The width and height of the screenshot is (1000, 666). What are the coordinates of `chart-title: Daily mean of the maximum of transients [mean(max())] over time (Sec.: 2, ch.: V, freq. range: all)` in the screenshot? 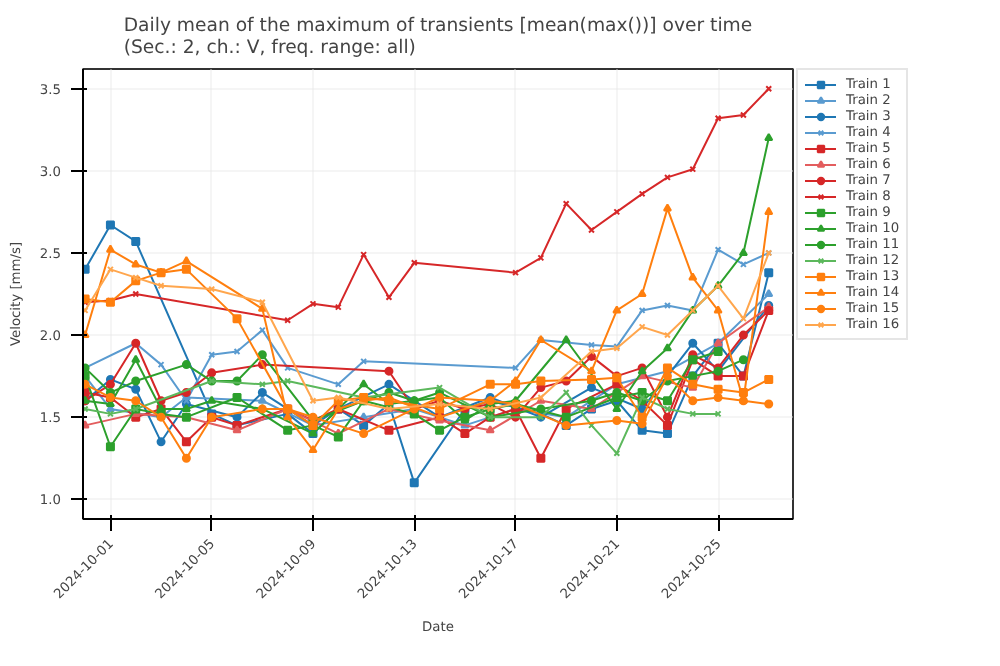 It's located at (438, 37).